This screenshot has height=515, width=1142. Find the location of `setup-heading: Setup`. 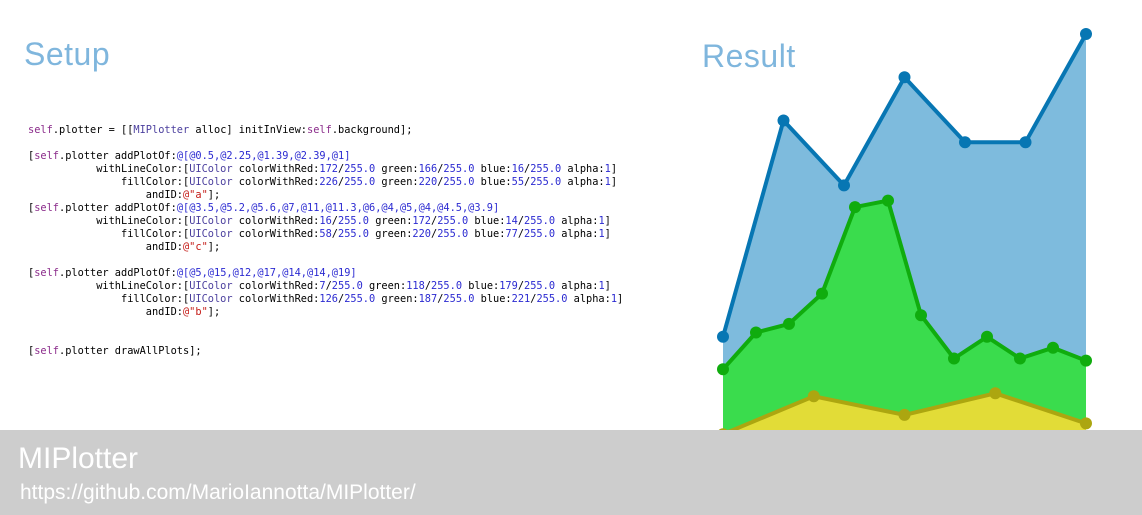

setup-heading: Setup is located at coordinates (67, 54).